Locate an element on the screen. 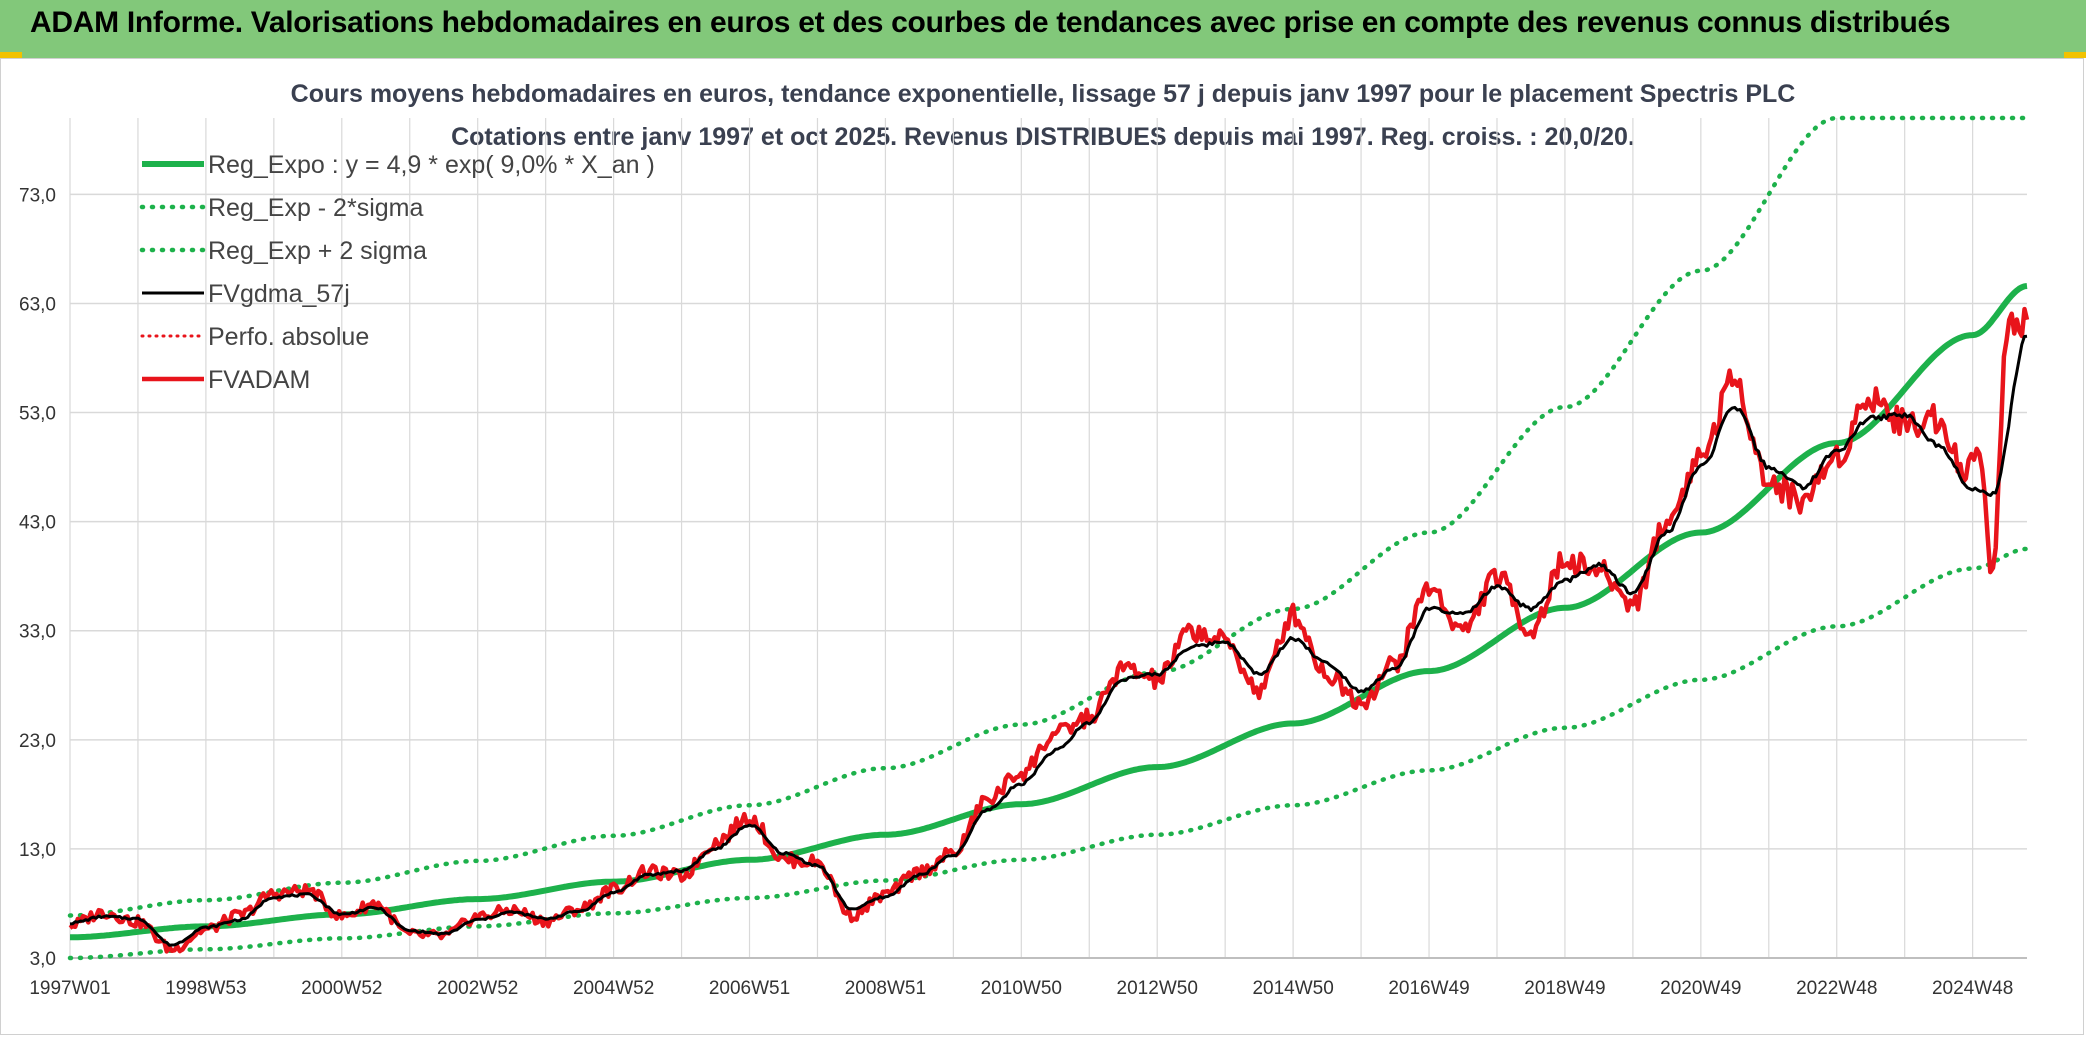 The image size is (2086, 1037). y-tick-label: 23,0 is located at coordinates (37, 741).